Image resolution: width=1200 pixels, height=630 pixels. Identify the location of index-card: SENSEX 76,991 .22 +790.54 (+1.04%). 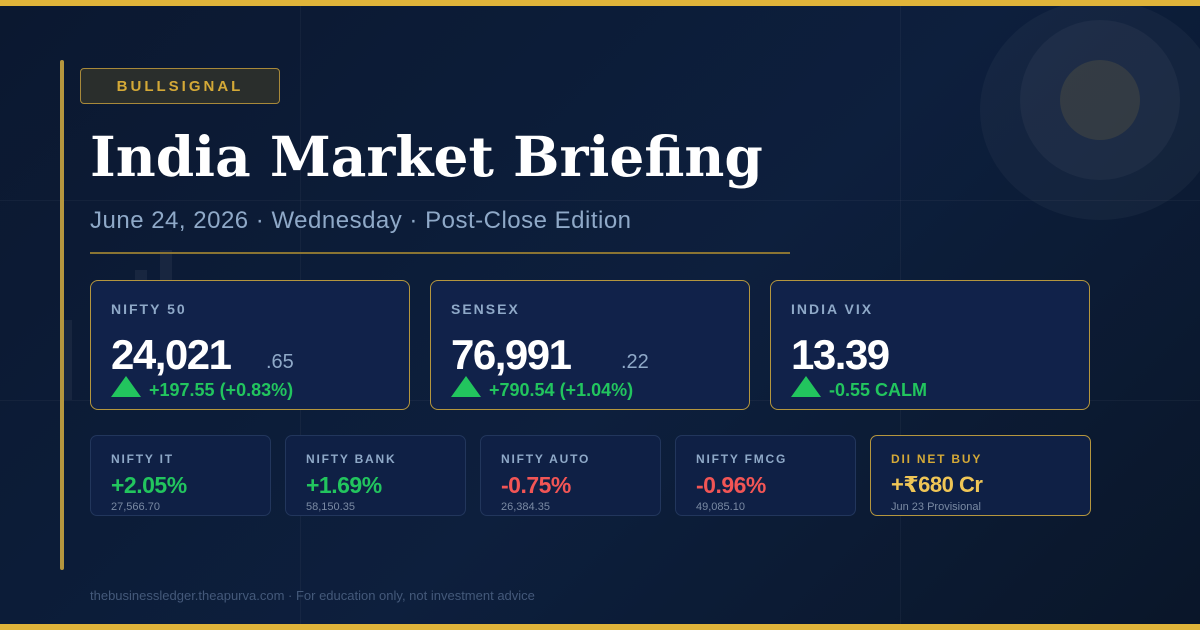
(590, 345).